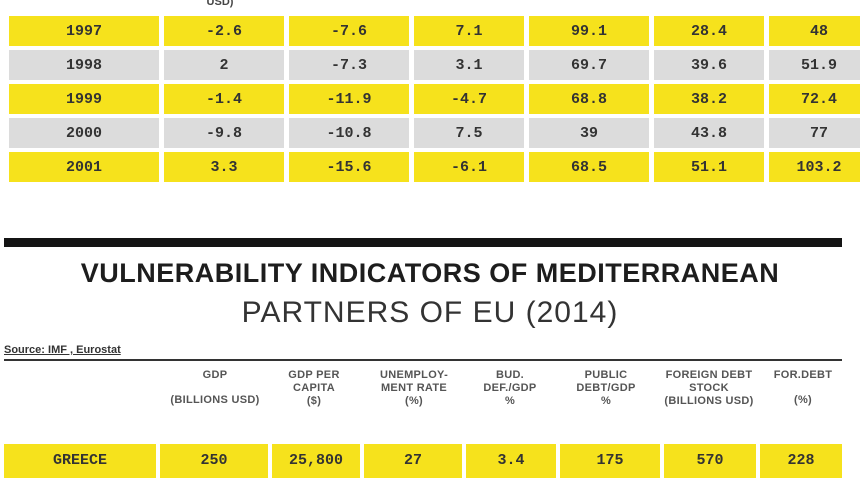  What do you see at coordinates (314, 381) in the screenshot?
I see `column-header-label: GDP PER CAPITA` at bounding box center [314, 381].